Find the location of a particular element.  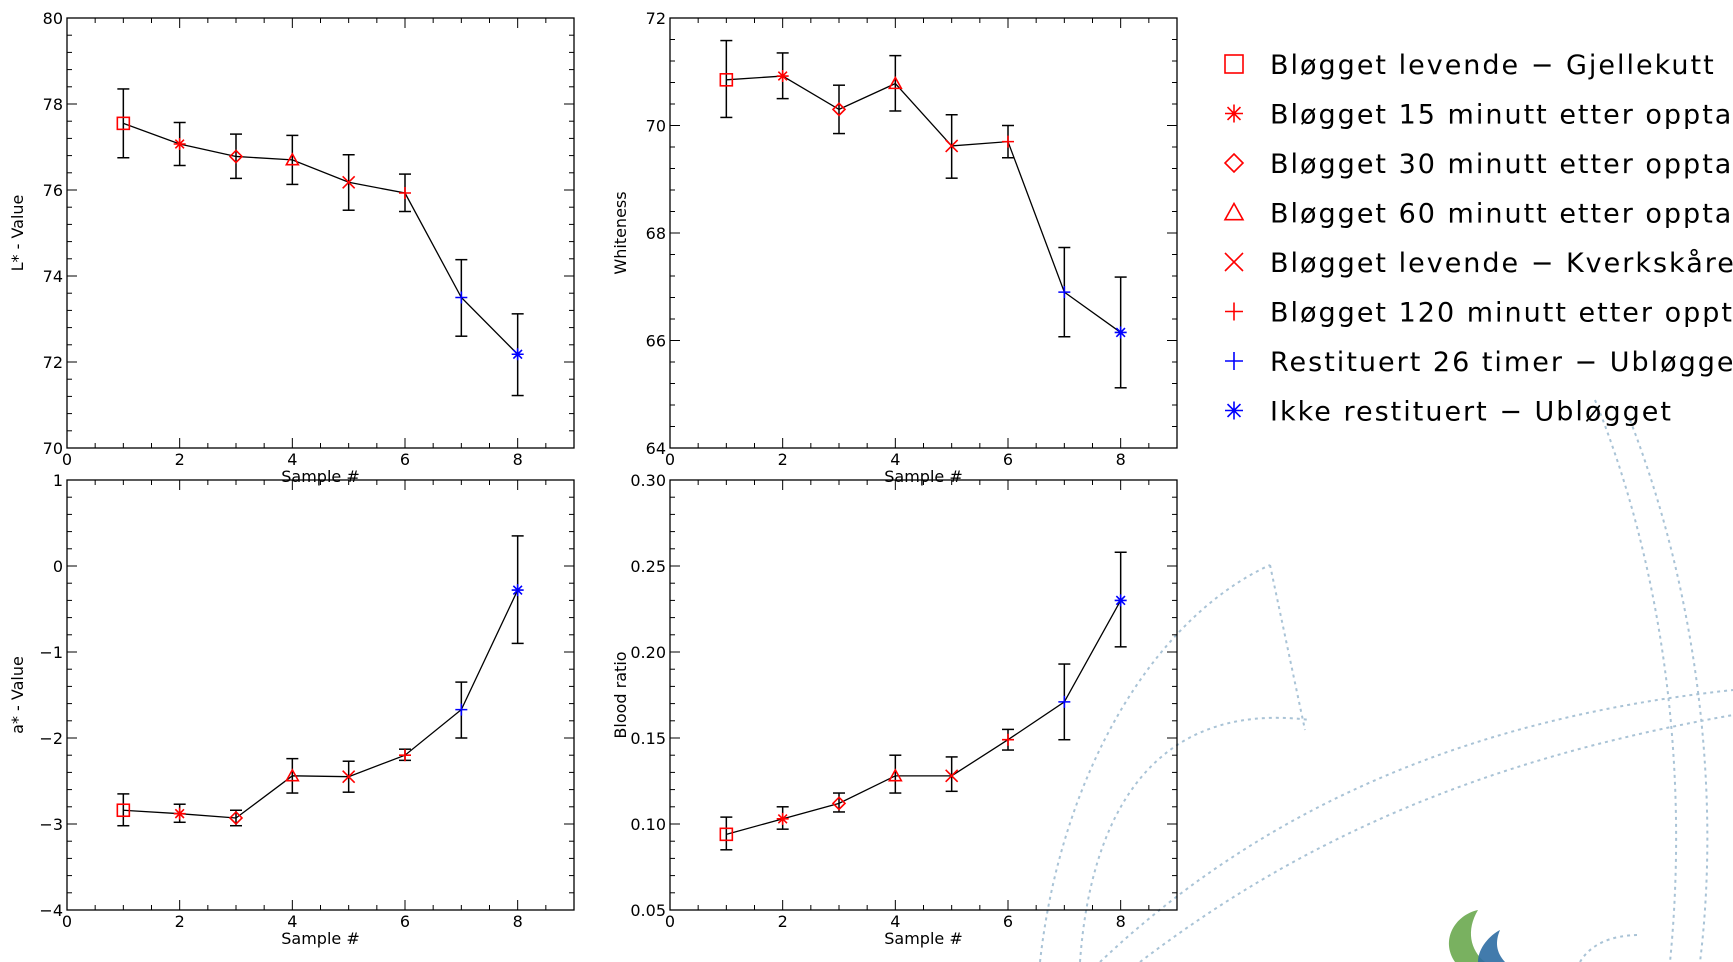

legend-entry-1: Bløgget levende − Gjellekutt is located at coordinates (1470, 65).